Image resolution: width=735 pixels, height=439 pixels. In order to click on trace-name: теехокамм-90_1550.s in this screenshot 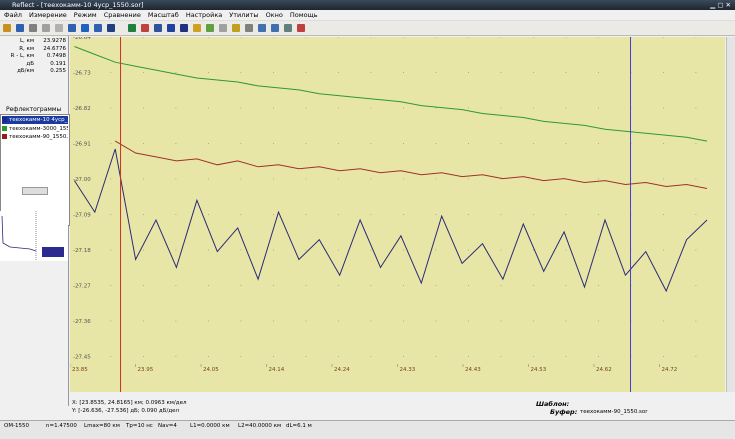, I will do `click(38, 137)`.